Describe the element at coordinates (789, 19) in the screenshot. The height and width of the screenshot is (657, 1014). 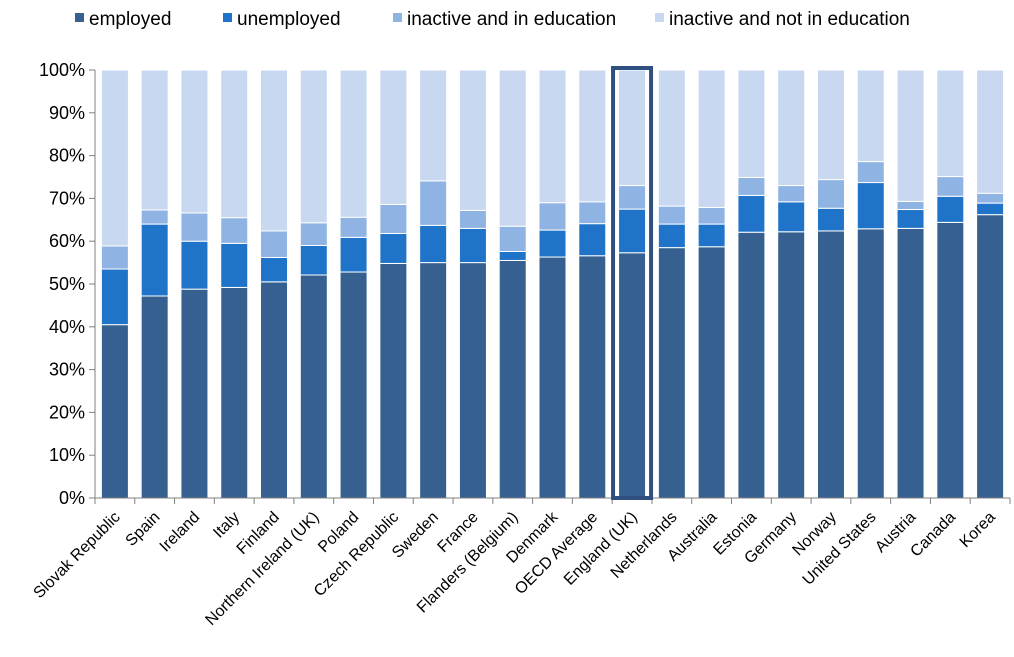
I see `legend-label-4: inactive and not in education` at that location.